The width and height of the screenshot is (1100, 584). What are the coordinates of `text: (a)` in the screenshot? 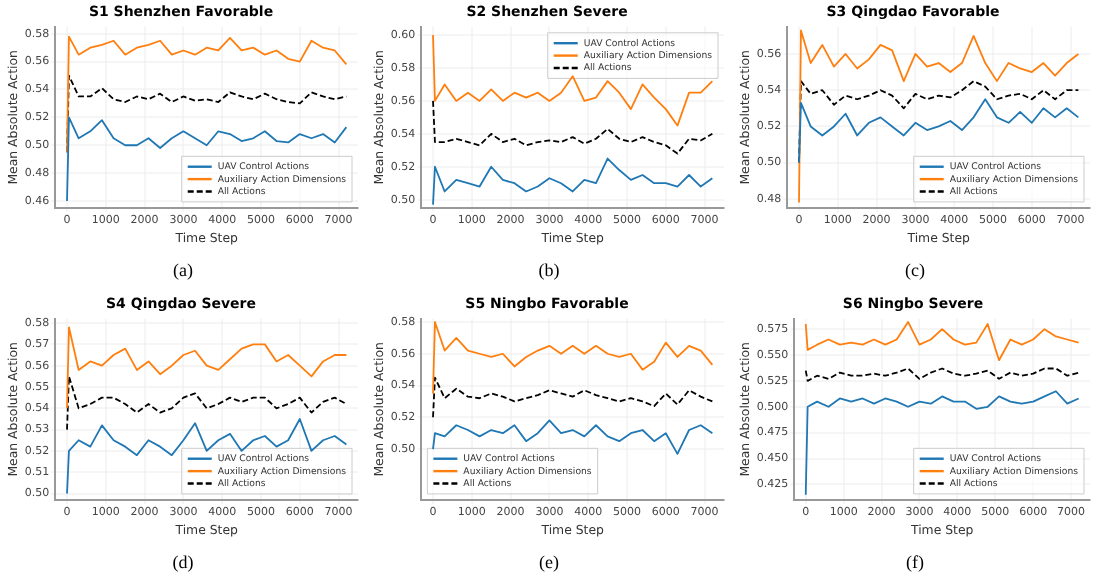 It's located at (183, 270).